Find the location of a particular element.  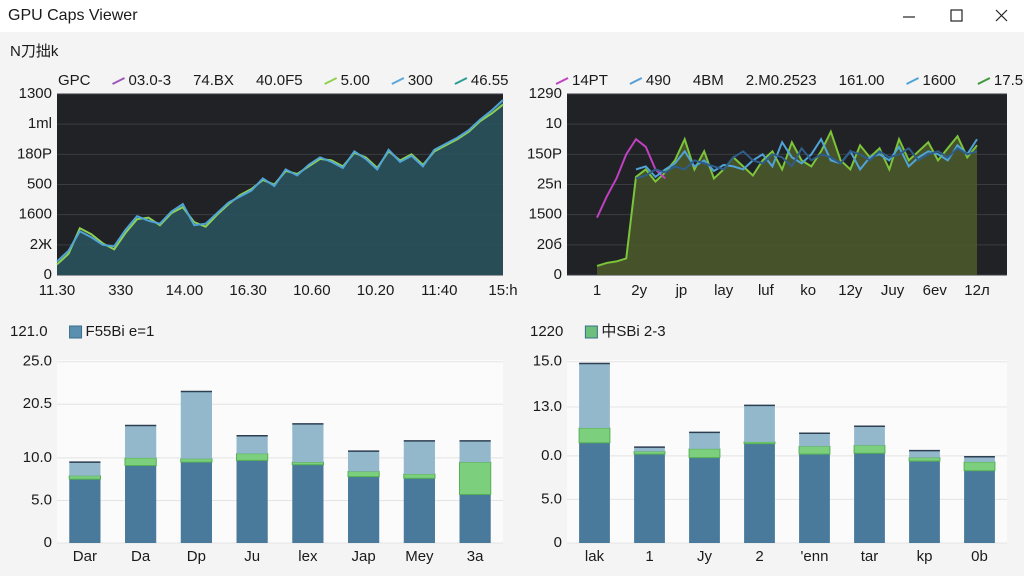

x-tick-label: Da is located at coordinates (141, 556).